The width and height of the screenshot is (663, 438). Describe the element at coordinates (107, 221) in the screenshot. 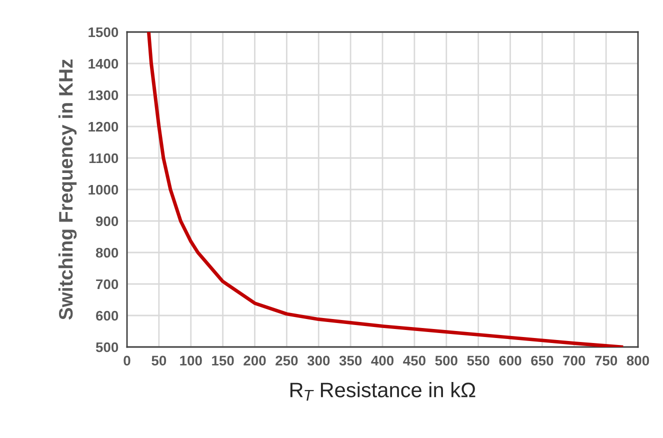

I see `y-tick-label: 900` at that location.